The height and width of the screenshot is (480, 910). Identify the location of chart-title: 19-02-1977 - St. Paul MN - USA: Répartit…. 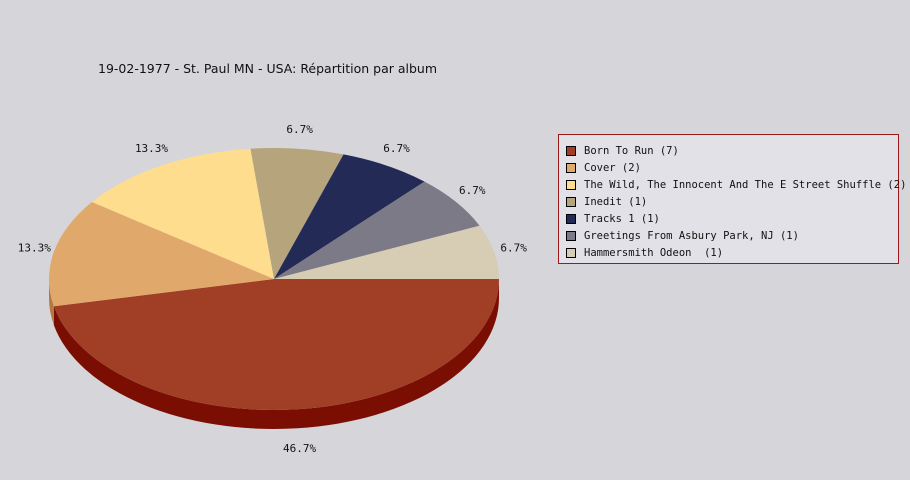
(268, 68).